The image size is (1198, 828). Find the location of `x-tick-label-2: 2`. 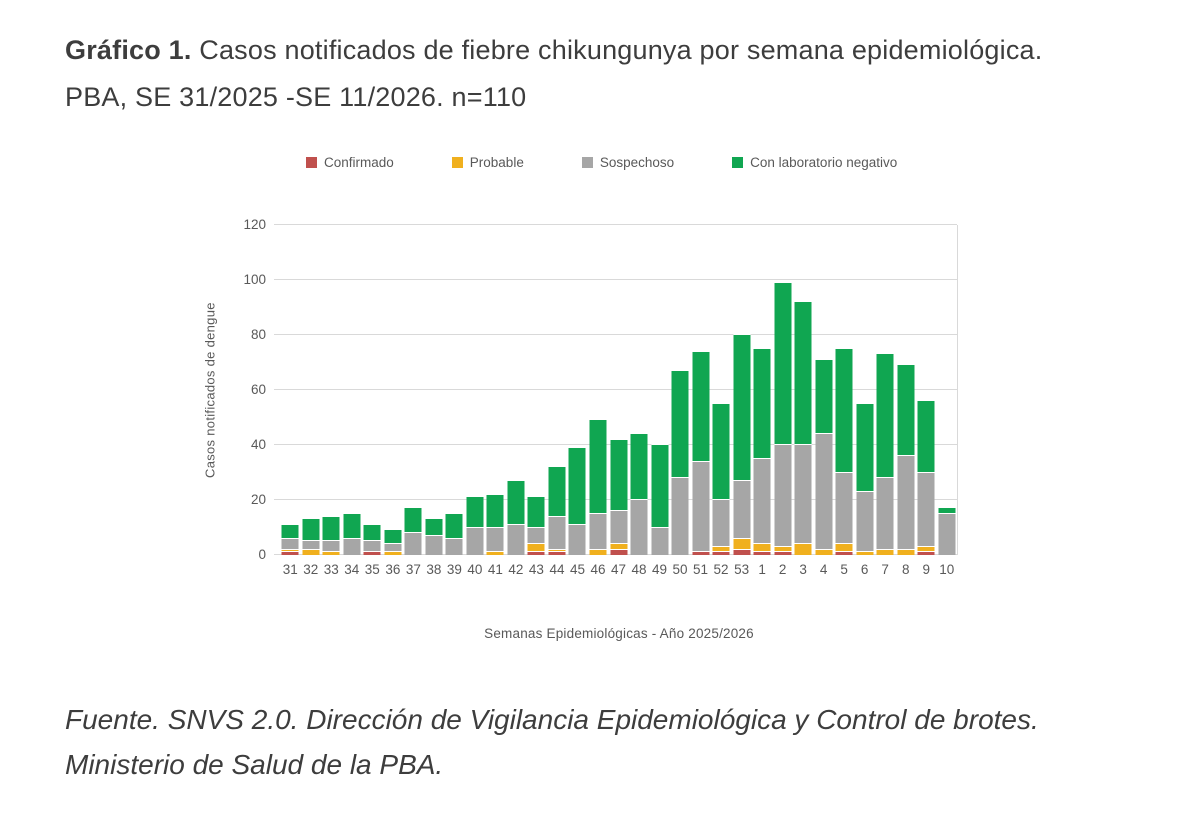

x-tick-label-2: 2 is located at coordinates (782, 569).